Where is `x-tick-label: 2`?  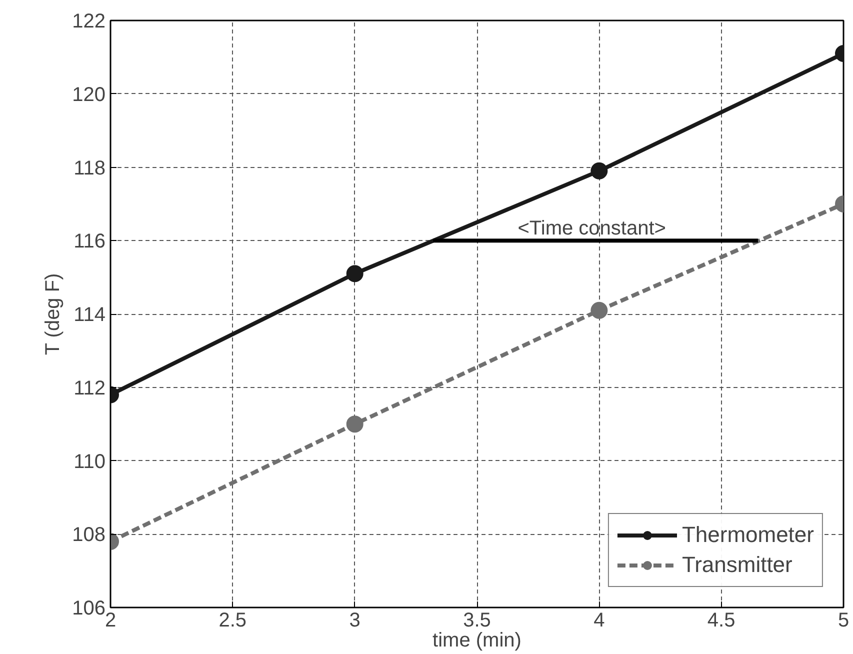 x-tick-label: 2 is located at coordinates (110, 621).